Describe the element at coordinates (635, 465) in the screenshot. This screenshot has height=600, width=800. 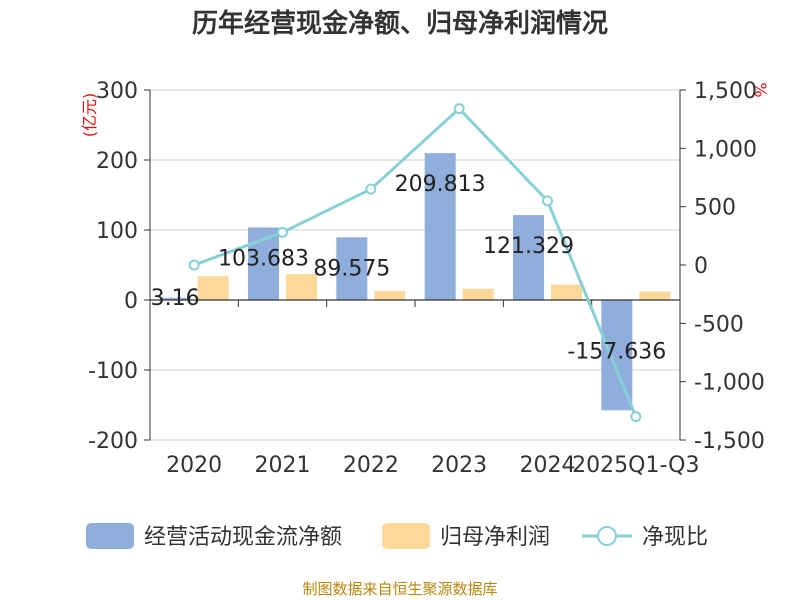
I see `category-label: 2025Q1-Q3` at that location.